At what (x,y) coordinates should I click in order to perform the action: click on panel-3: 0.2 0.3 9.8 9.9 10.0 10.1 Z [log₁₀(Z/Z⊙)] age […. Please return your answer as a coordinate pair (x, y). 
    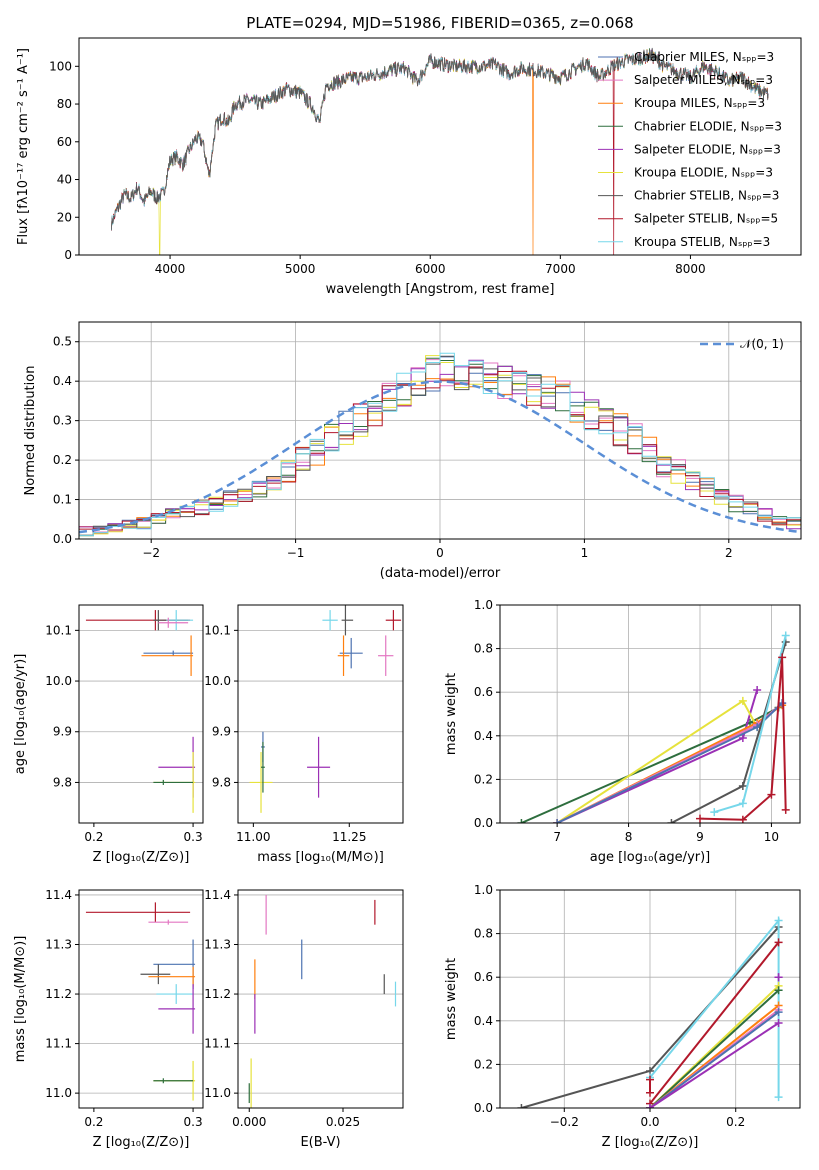
    Looking at the image, I should click on (108, 734).